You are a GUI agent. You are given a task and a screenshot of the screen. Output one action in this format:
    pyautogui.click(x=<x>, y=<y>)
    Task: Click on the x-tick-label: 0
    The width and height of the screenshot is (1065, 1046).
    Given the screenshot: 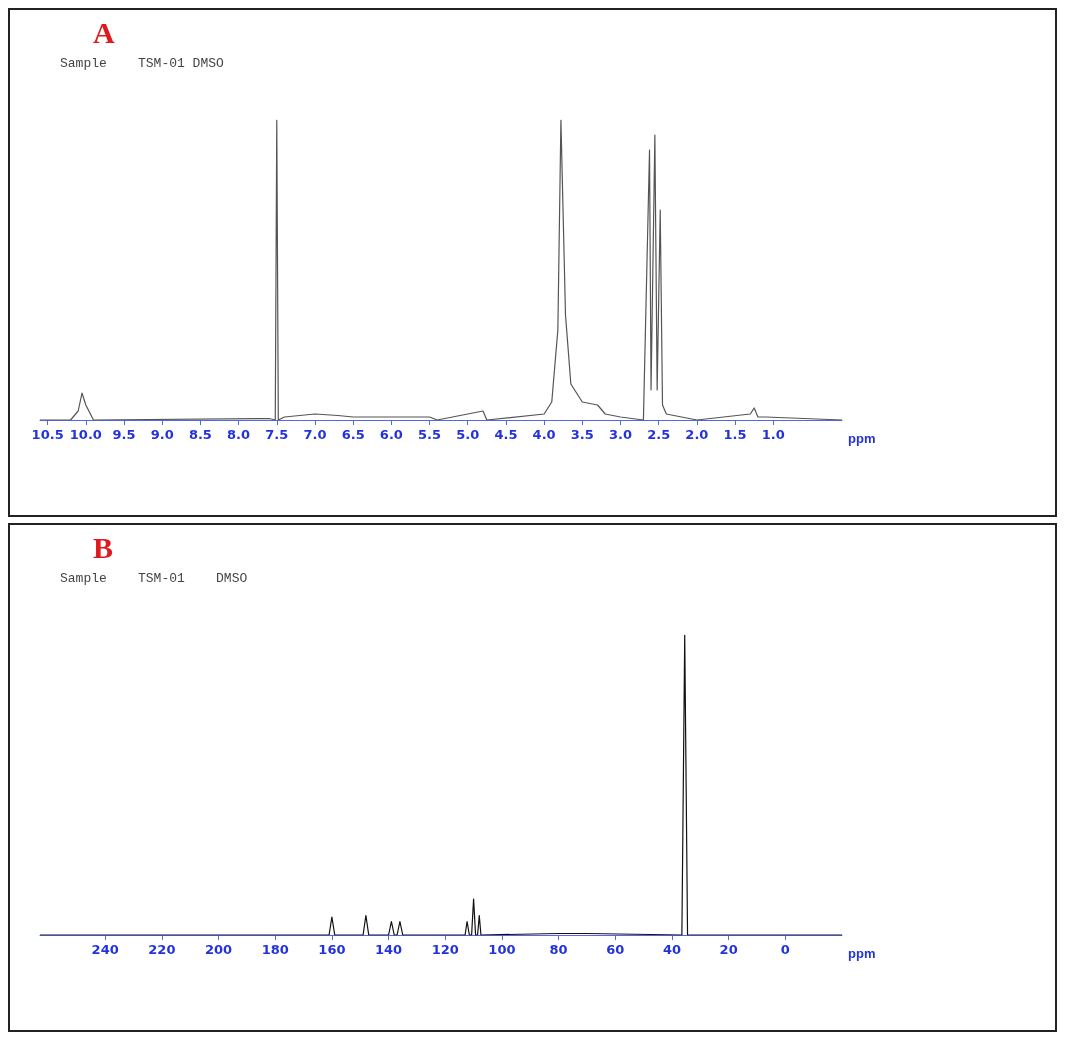 What is the action you would take?
    pyautogui.click(x=785, y=949)
    